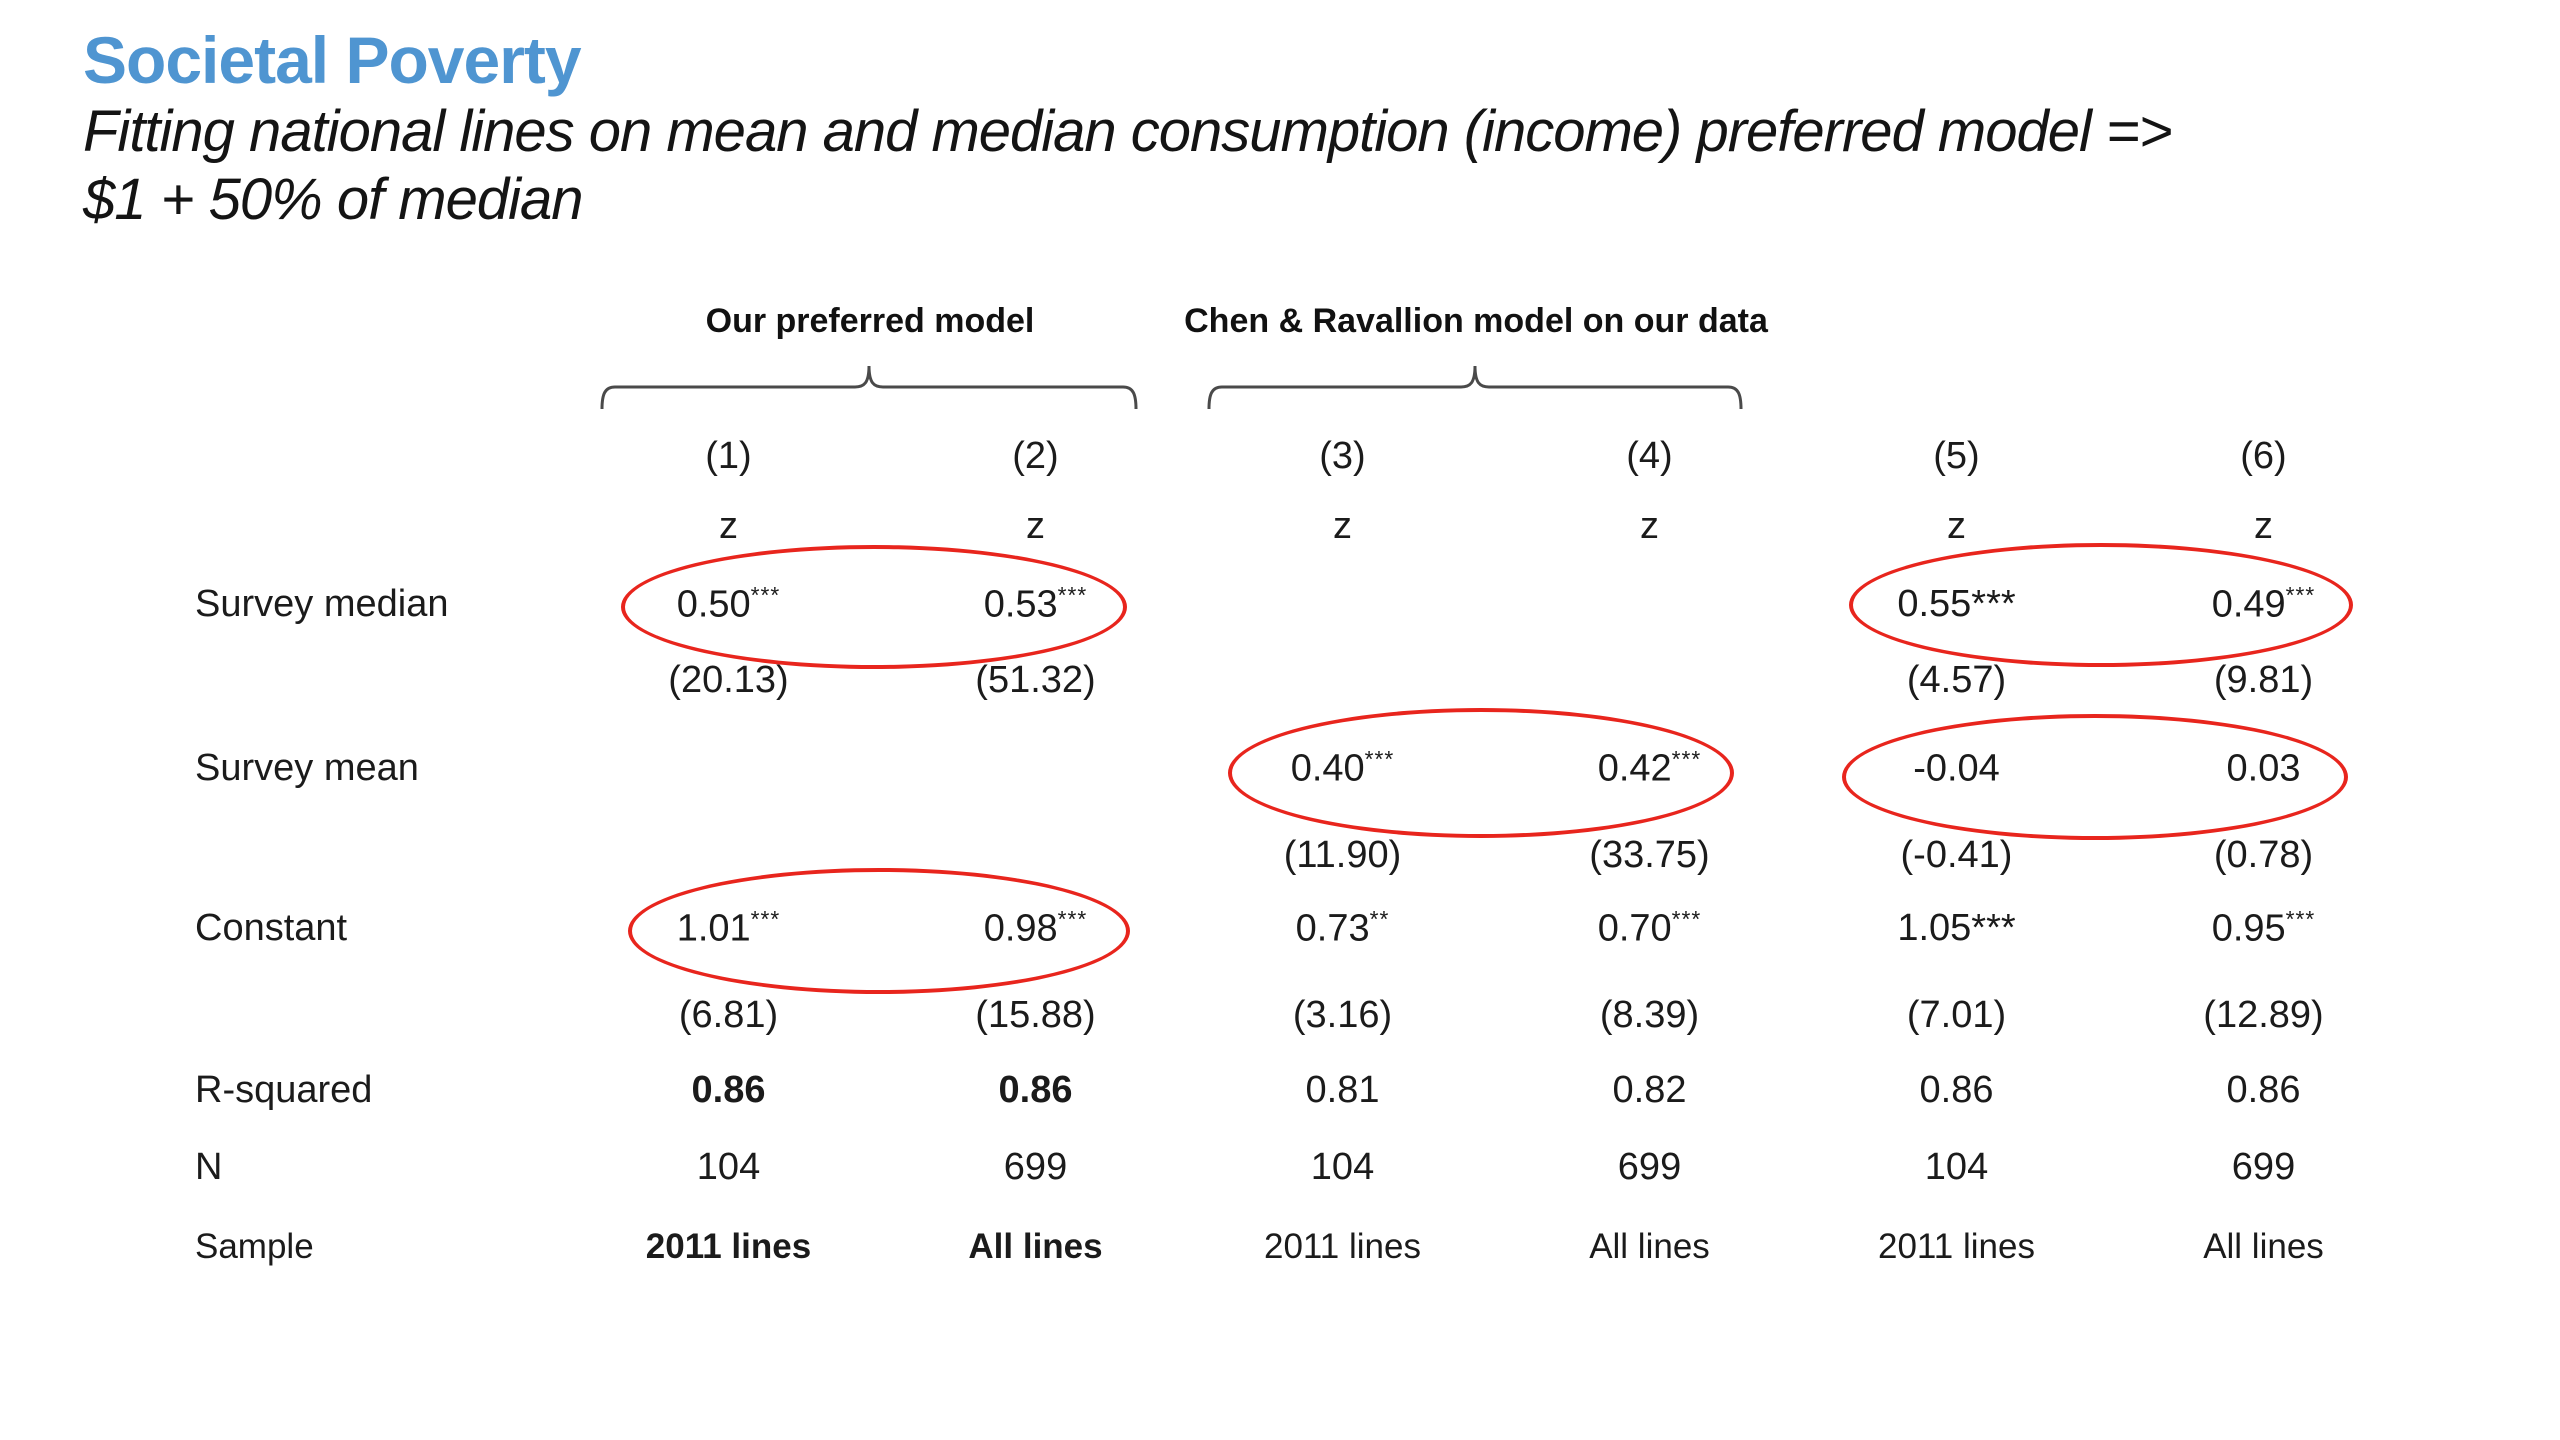 The height and width of the screenshot is (1440, 2560). I want to click on group-header-our-preferred-model: Our preferred model, so click(870, 321).